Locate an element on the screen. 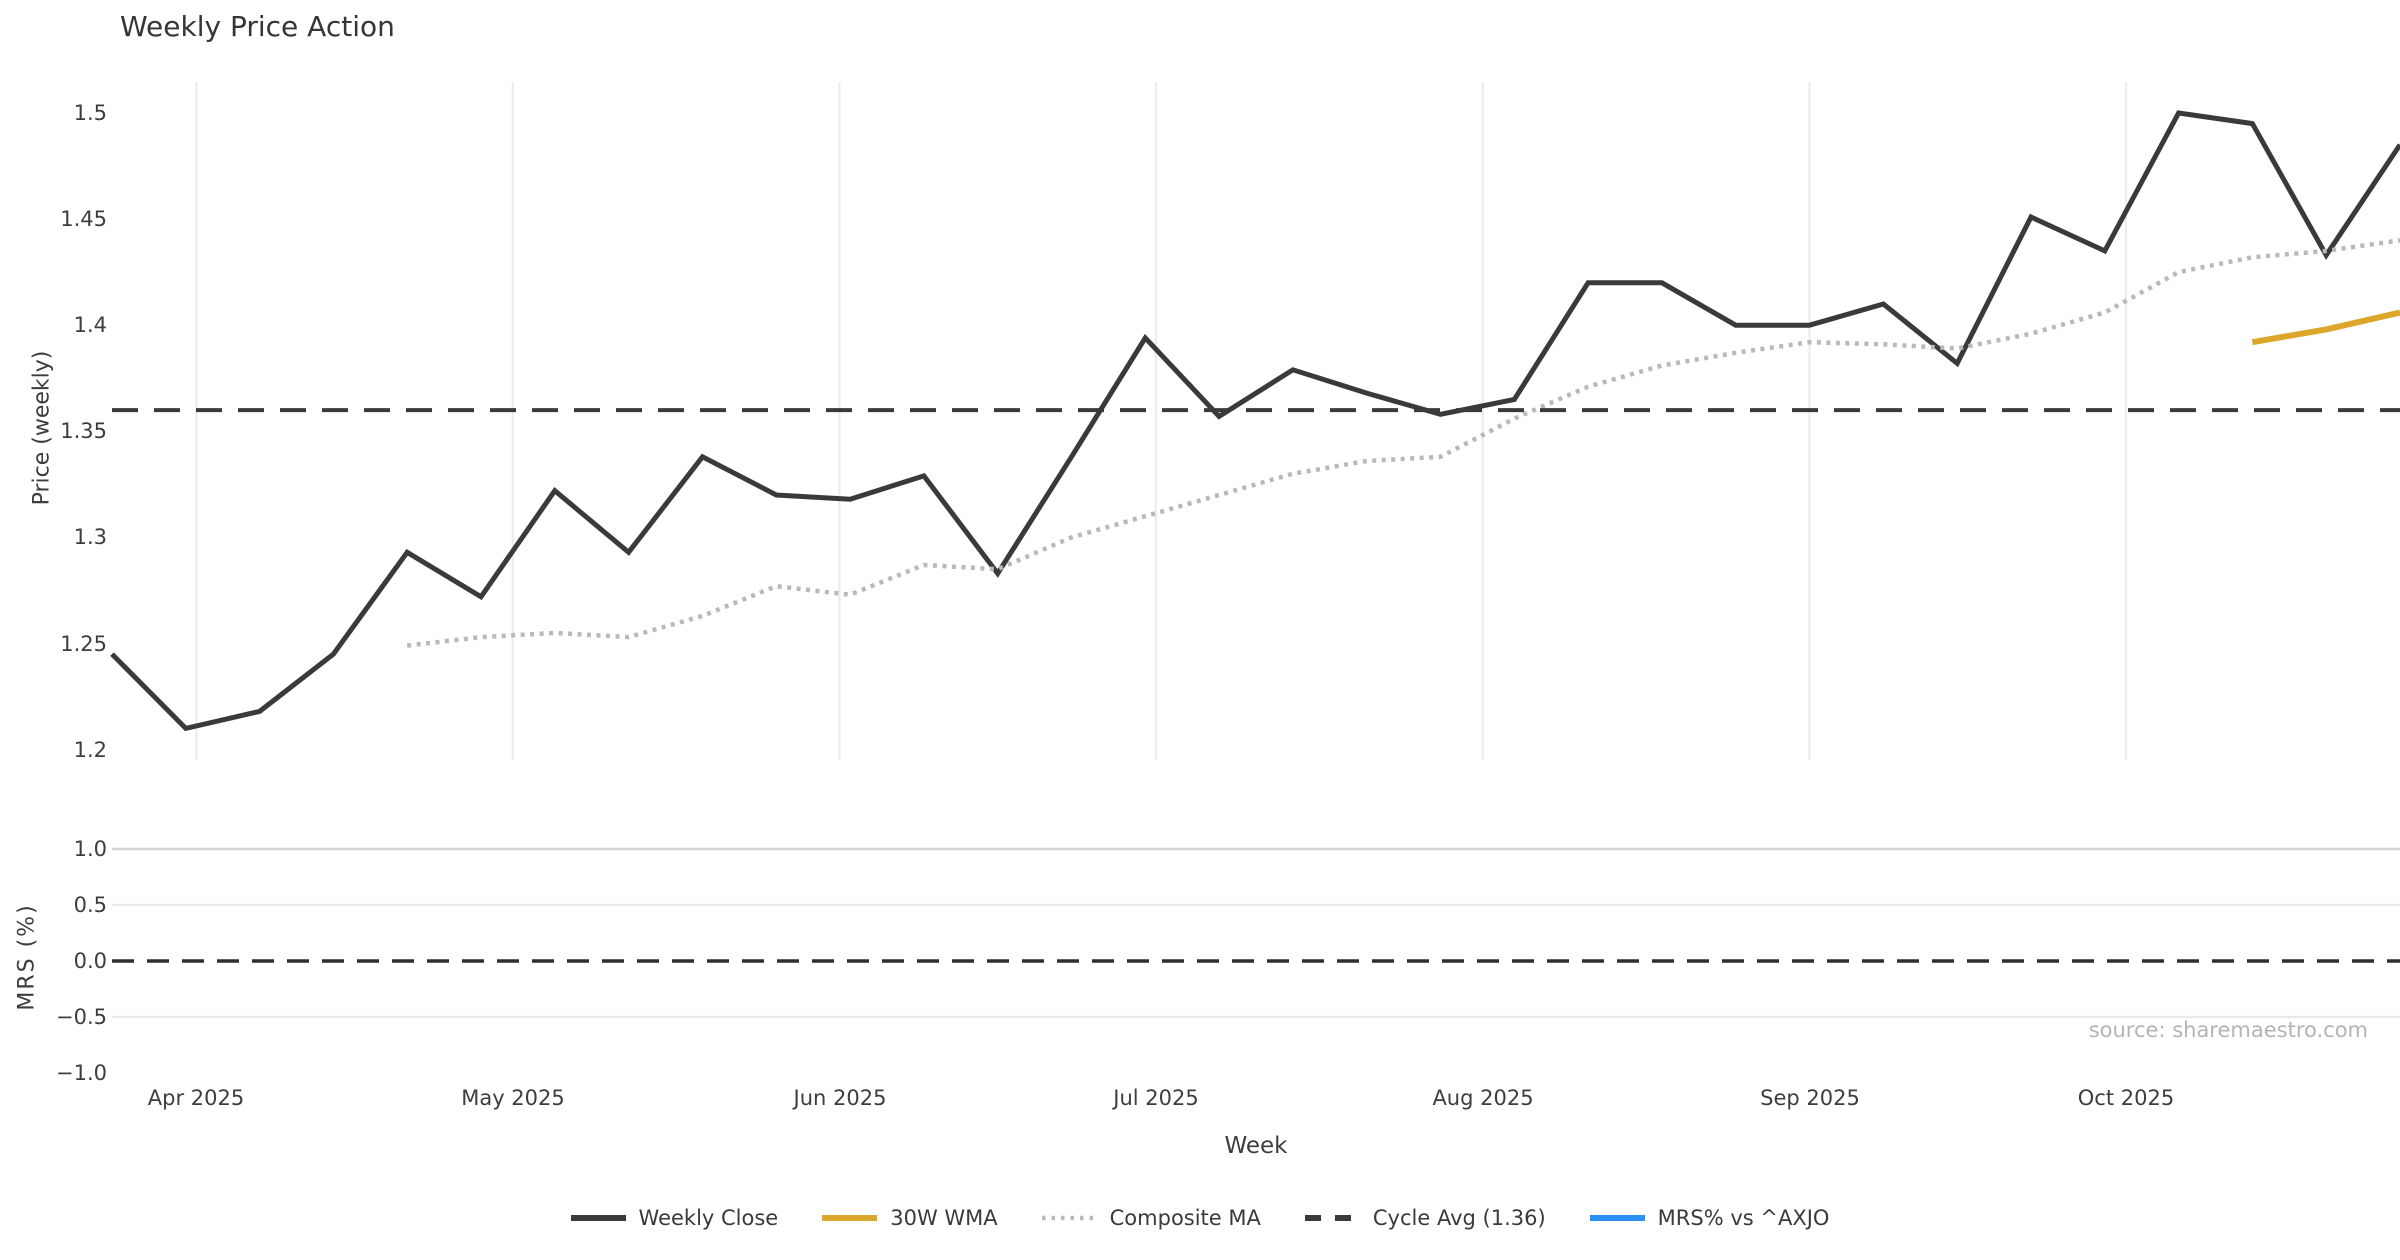  month-tick-label: Apr 2025 is located at coordinates (196, 1098).